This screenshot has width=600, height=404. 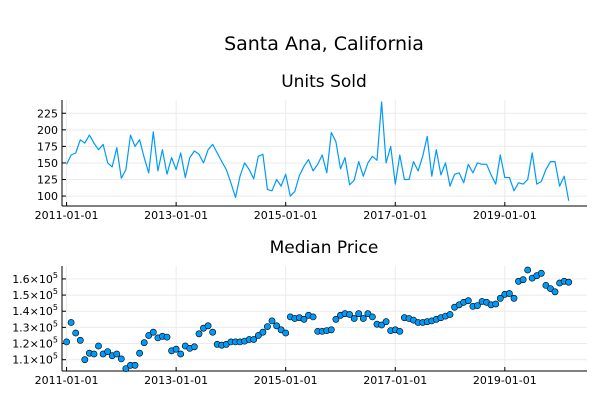 What do you see at coordinates (35, 359) in the screenshot?
I see `y-tick-label: 1.1×10⁵` at bounding box center [35, 359].